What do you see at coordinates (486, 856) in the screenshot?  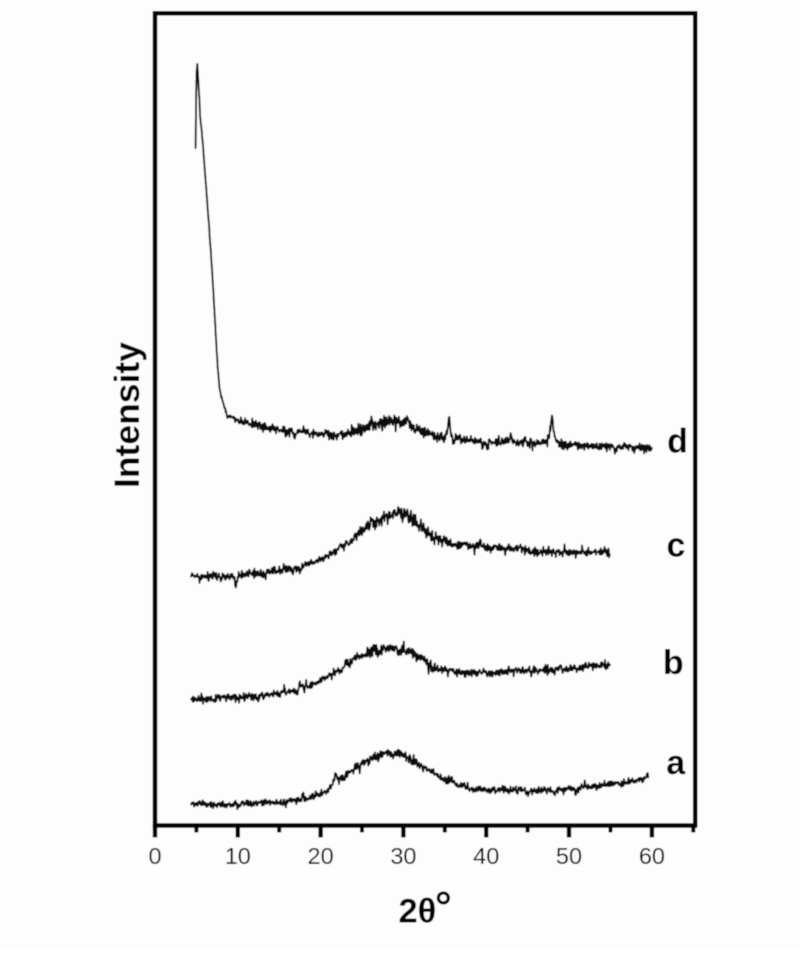 I see `svg-text: 40` at bounding box center [486, 856].